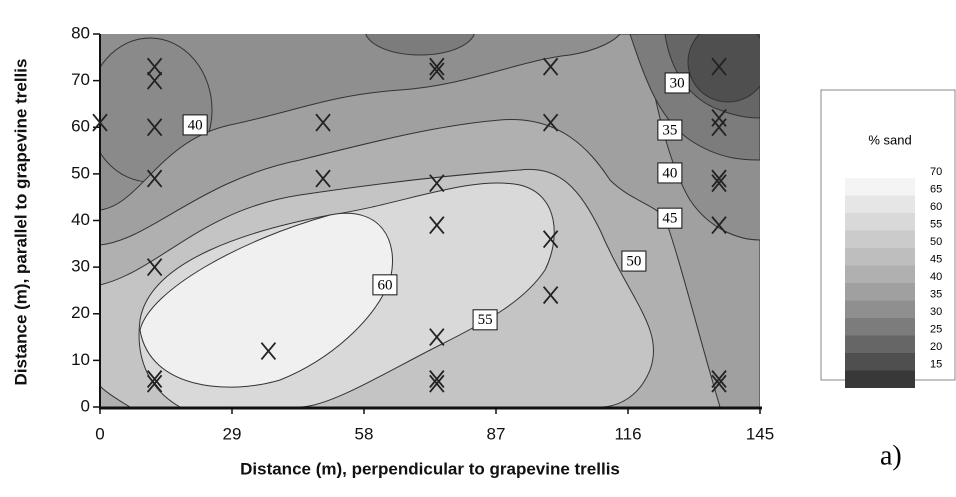  I want to click on y-tick-label: 80, so click(80, 32).